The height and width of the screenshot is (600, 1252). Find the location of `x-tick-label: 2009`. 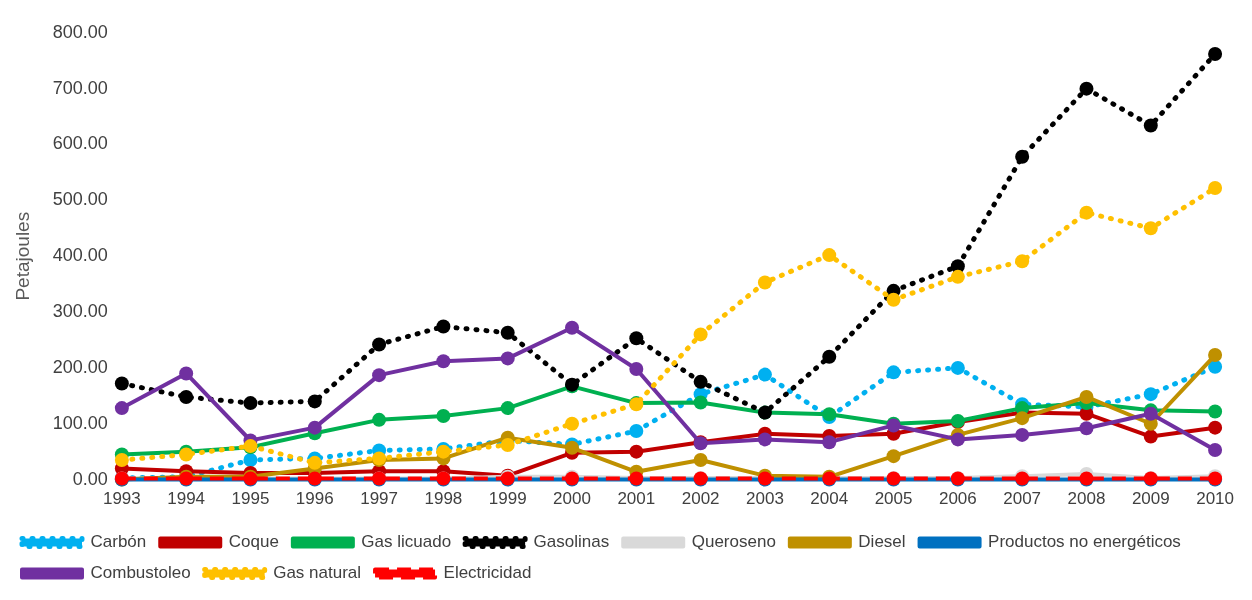

x-tick-label: 2009 is located at coordinates (1150, 499).